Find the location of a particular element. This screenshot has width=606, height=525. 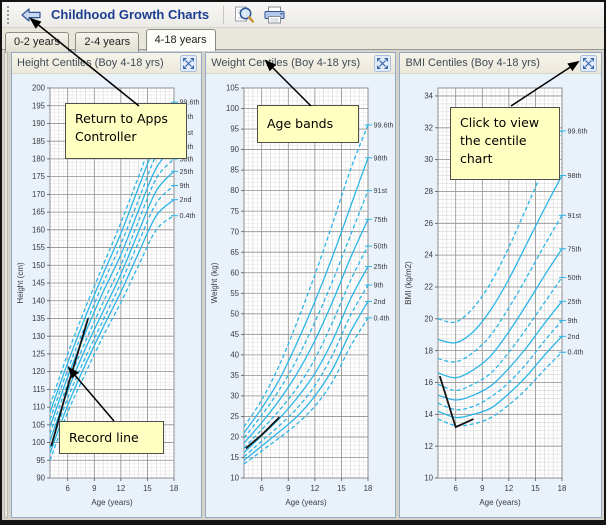

toolbar-separator is located at coordinates (224, 14).